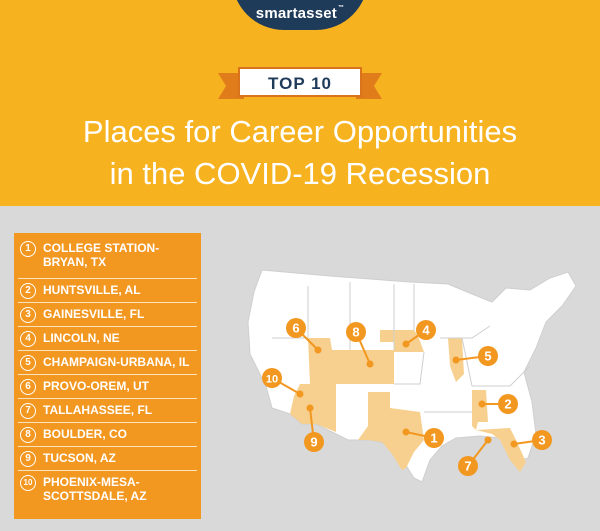  I want to click on place-name: PROVO-OREM, UT, so click(96, 386).